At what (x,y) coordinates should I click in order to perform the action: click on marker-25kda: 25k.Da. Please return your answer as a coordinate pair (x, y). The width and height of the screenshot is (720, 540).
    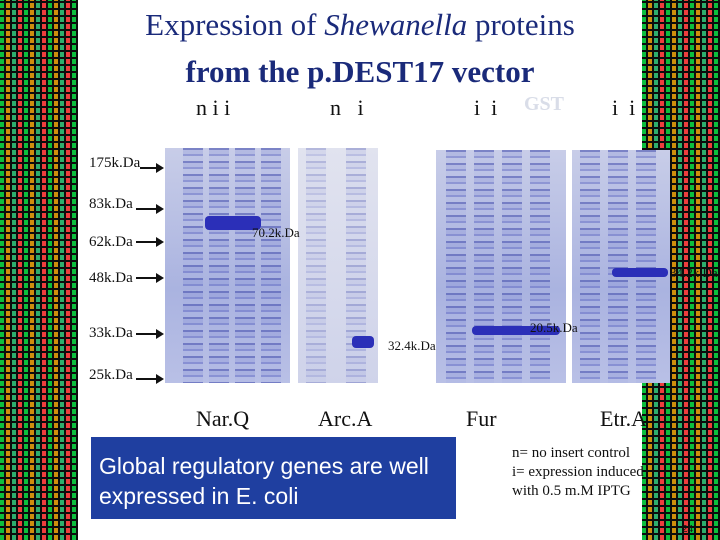
    Looking at the image, I should click on (111, 375).